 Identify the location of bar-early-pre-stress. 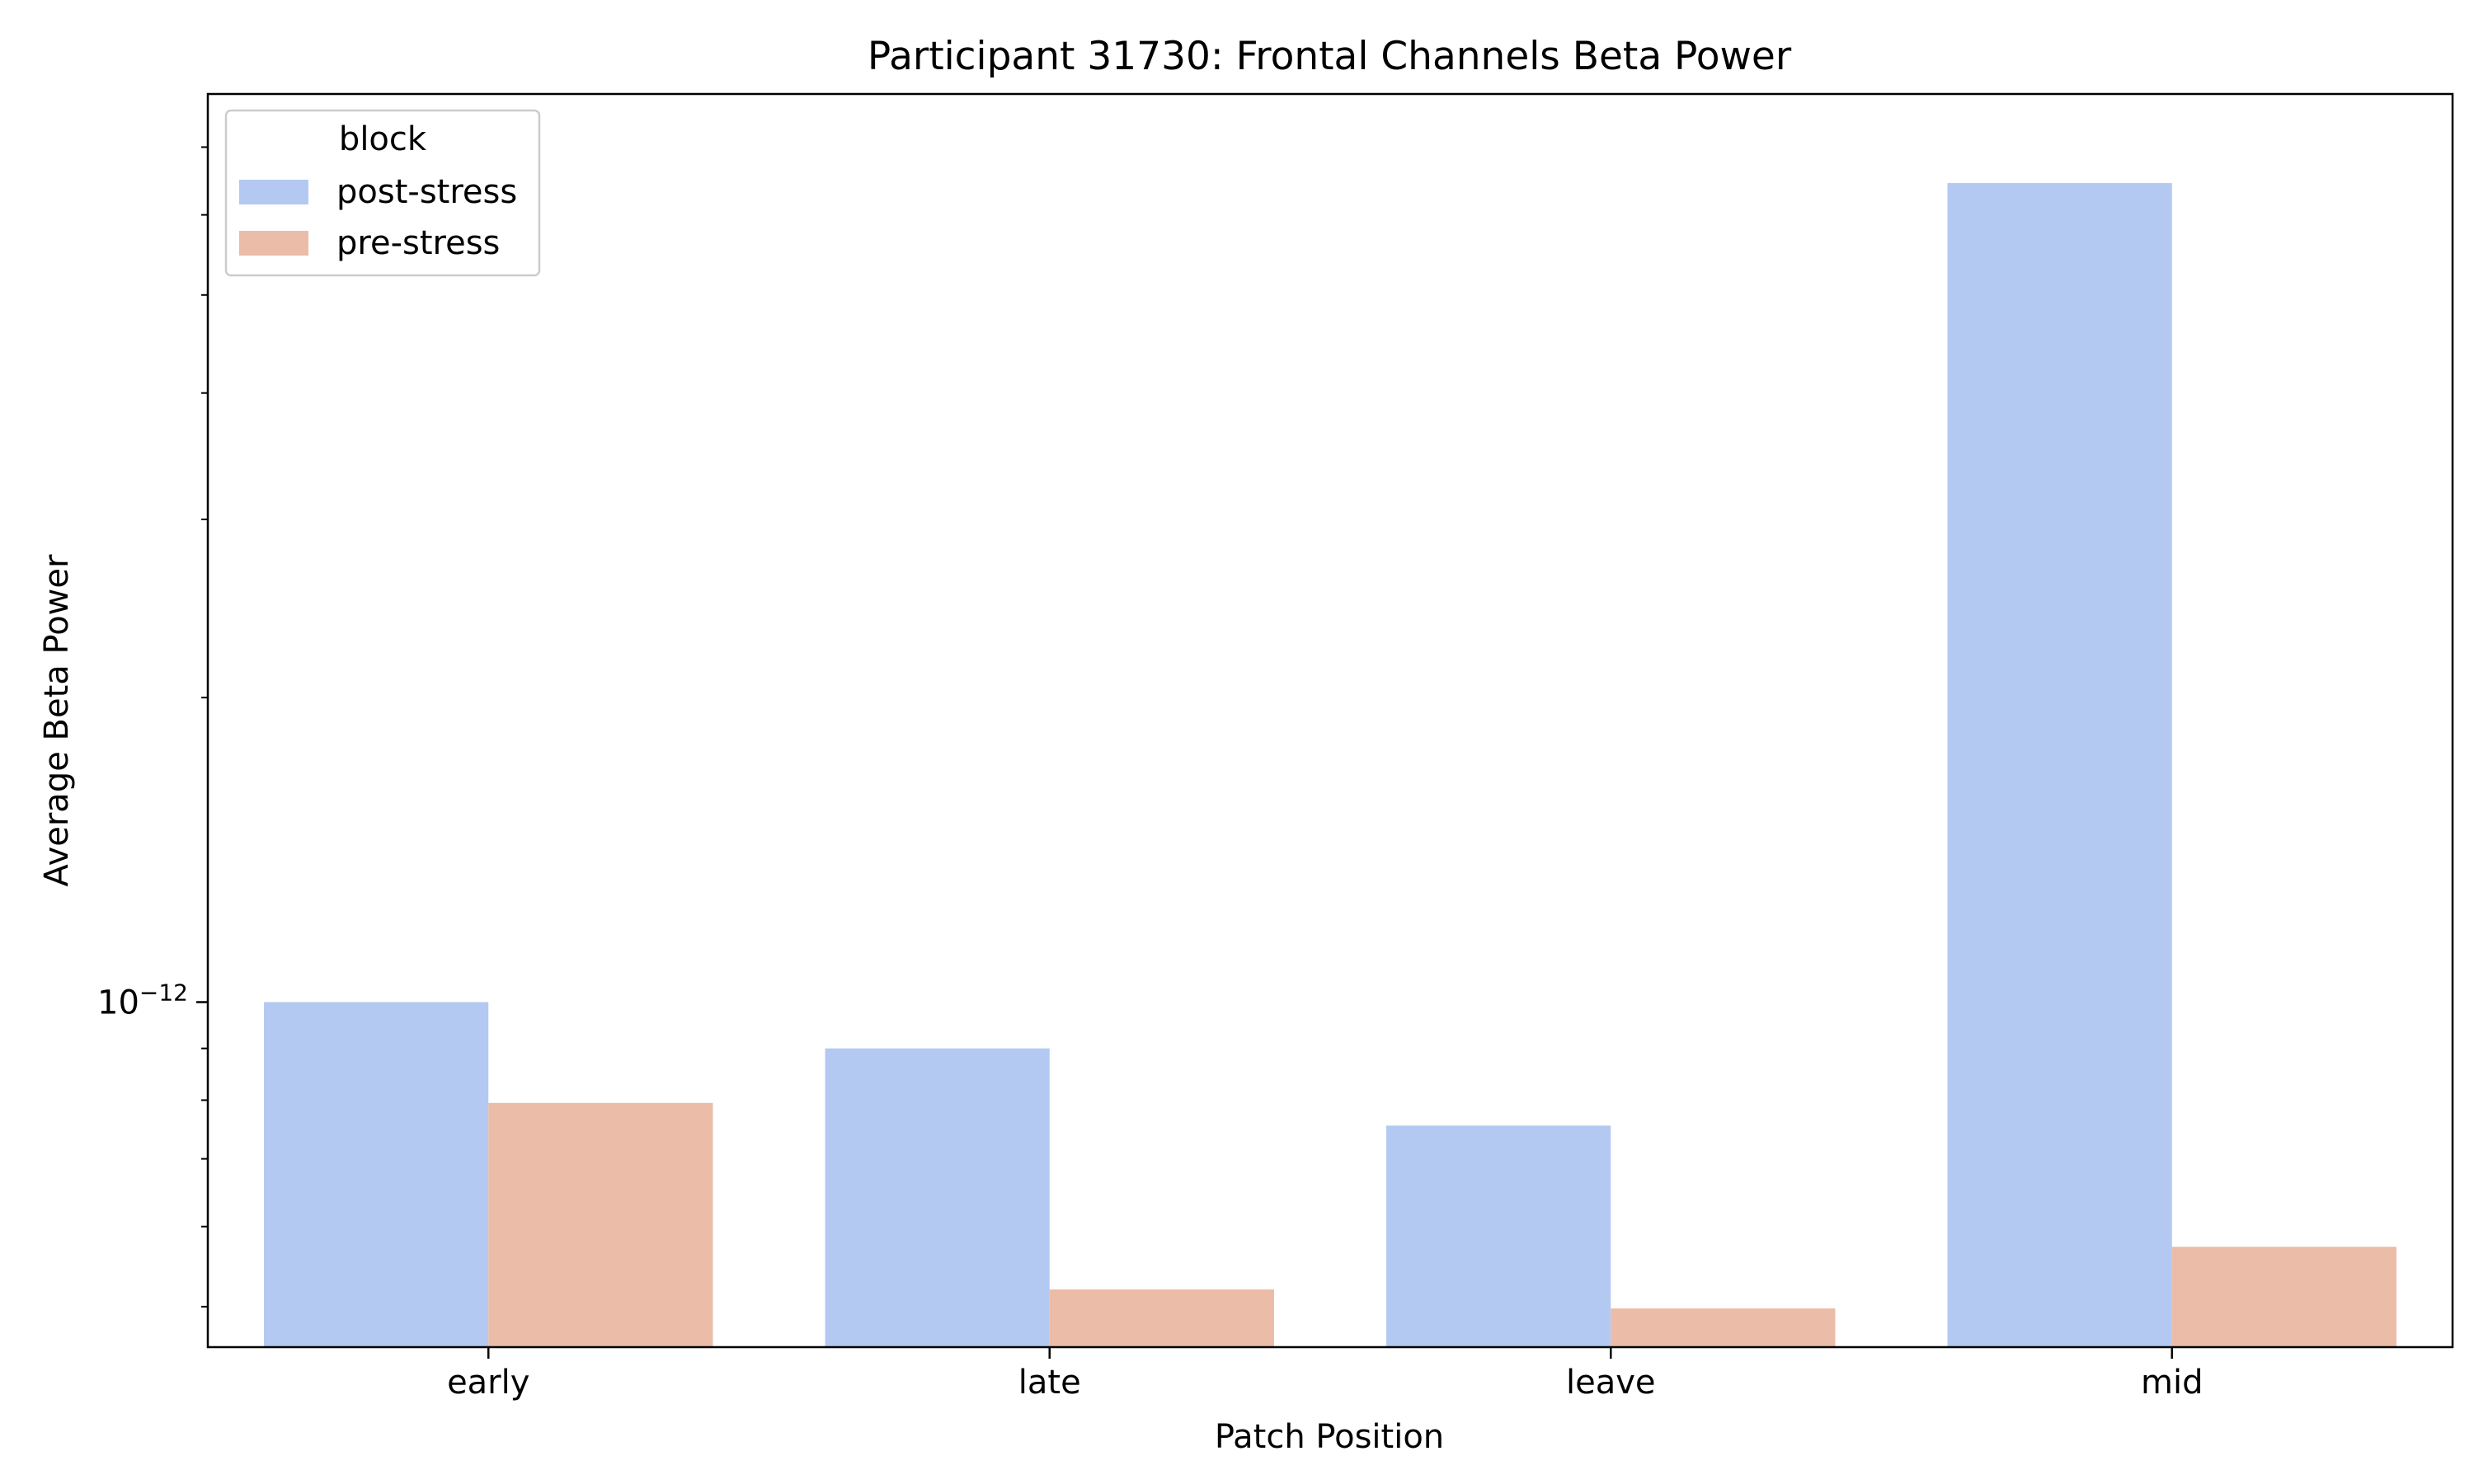
(600, 1224).